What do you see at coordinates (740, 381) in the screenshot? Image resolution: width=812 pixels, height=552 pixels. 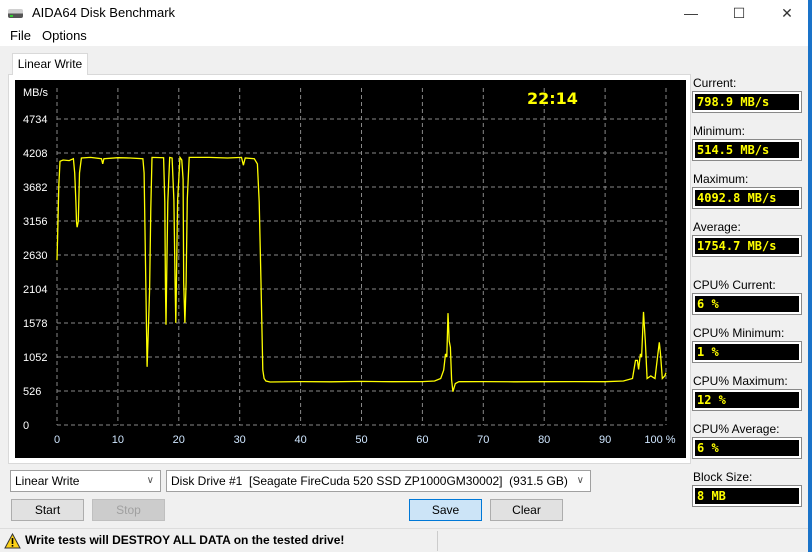 I see `stat-label: CPU% Maximum:` at bounding box center [740, 381].